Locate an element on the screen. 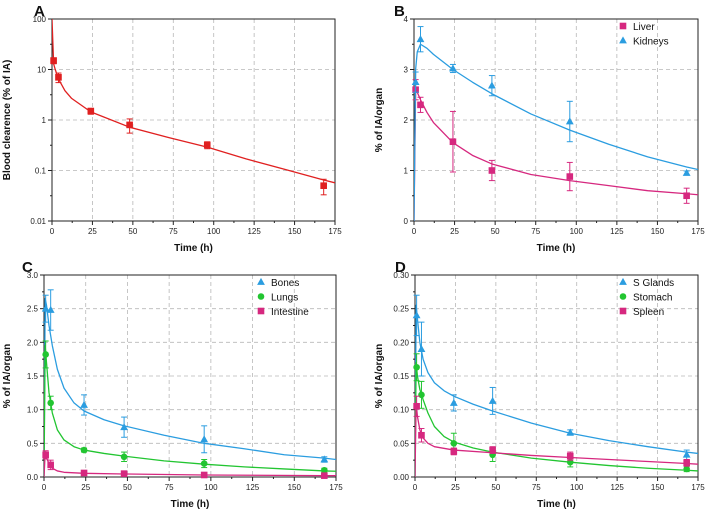  series-stomach is located at coordinates (555, 415).